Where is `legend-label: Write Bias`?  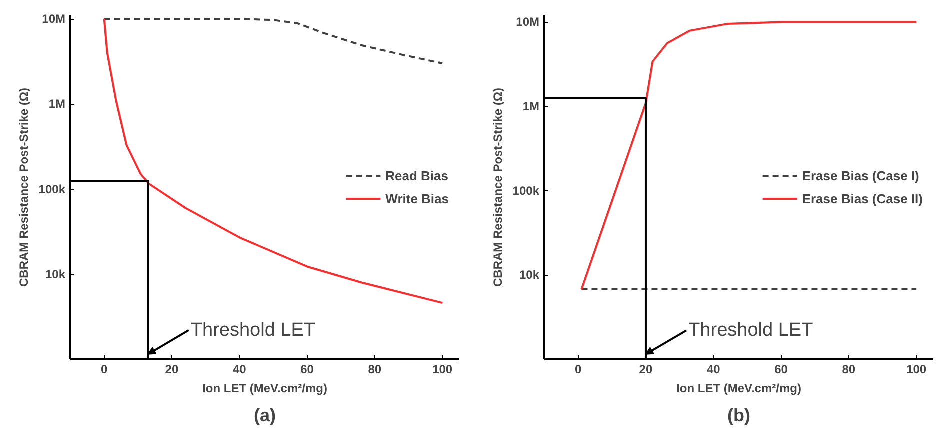 legend-label: Write Bias is located at coordinates (417, 198).